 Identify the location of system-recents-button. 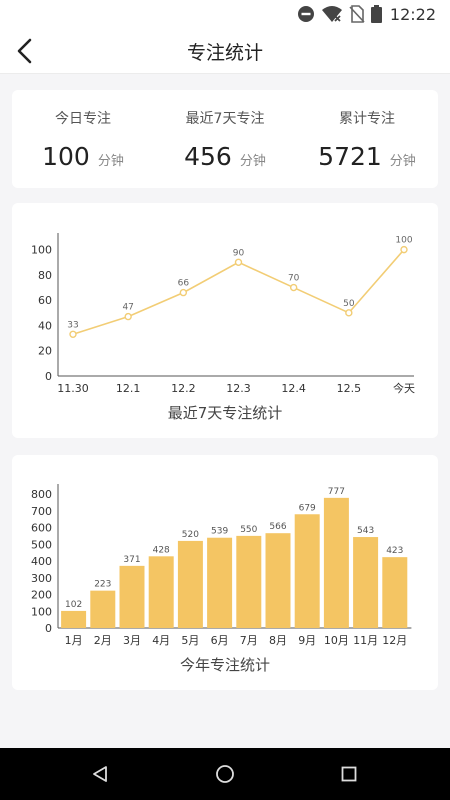
(349, 774).